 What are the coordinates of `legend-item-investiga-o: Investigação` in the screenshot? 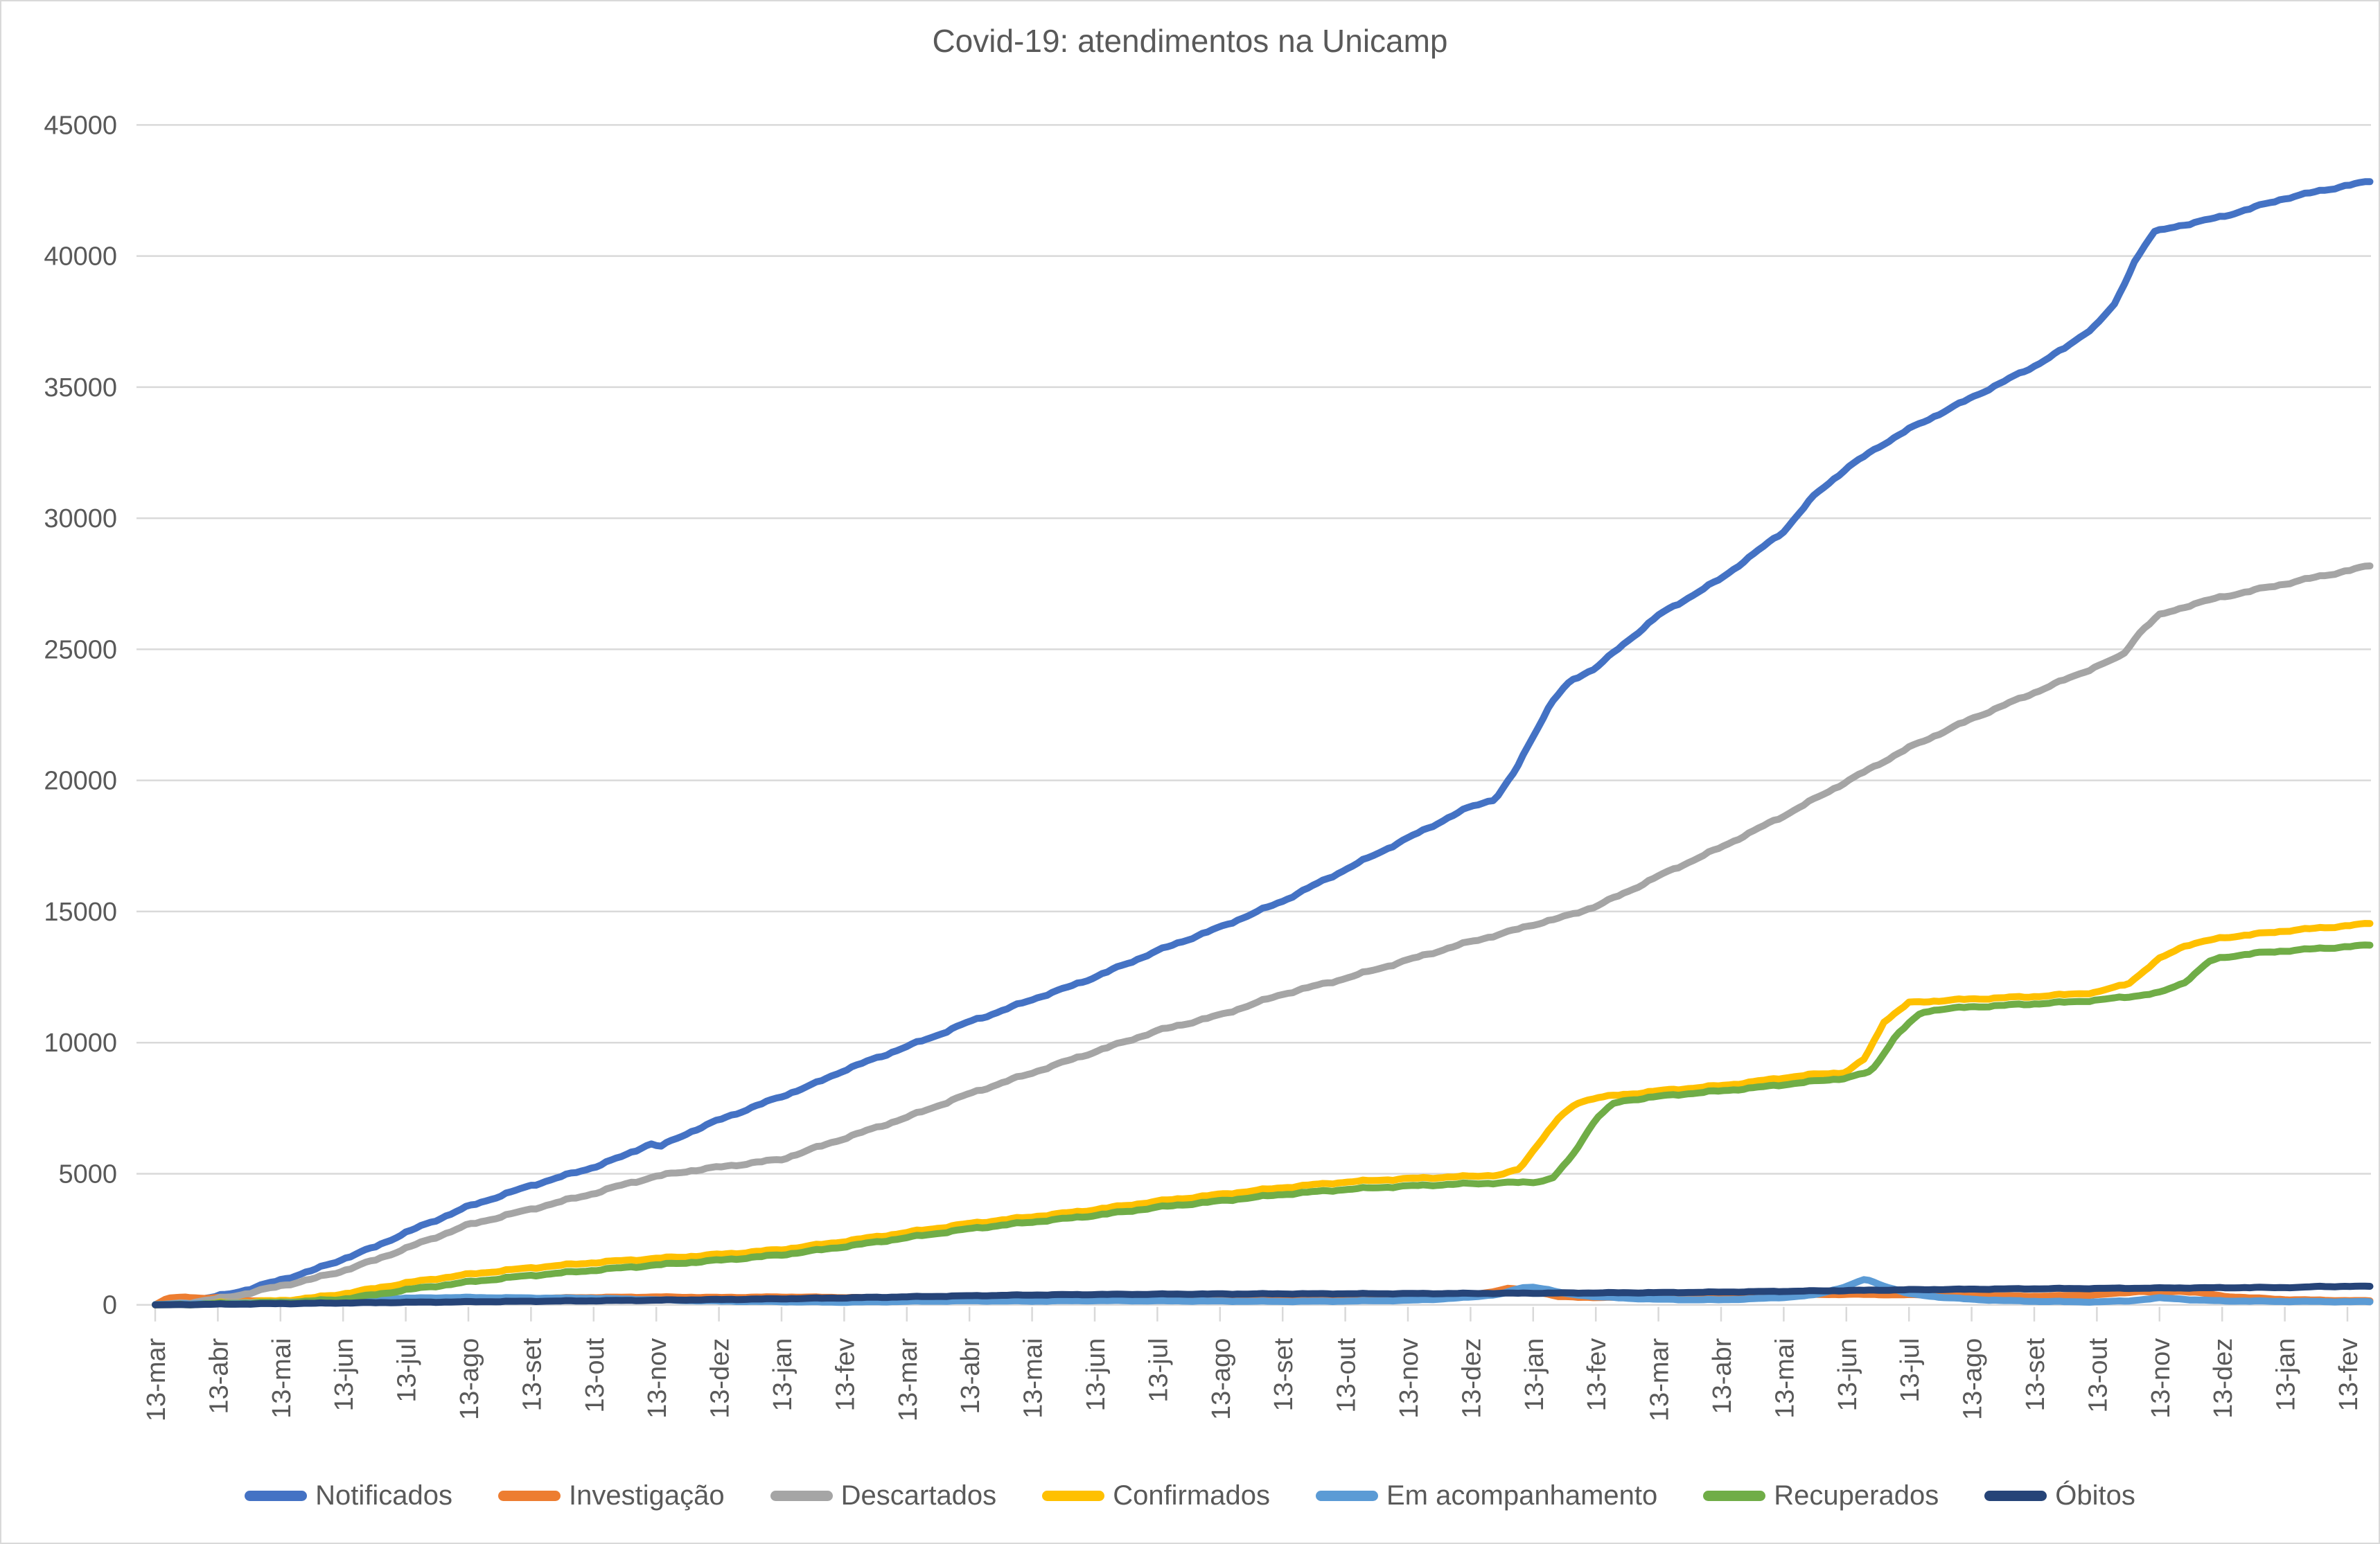 It's located at (611, 1495).